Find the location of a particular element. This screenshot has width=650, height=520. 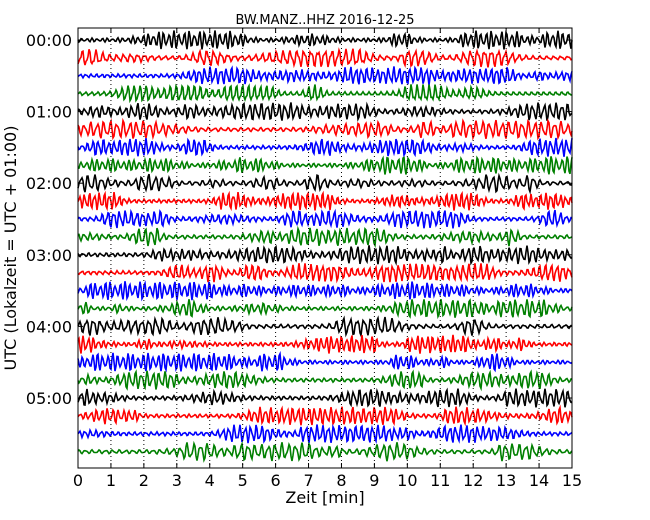

x-tick-label: 7 is located at coordinates (308, 480).